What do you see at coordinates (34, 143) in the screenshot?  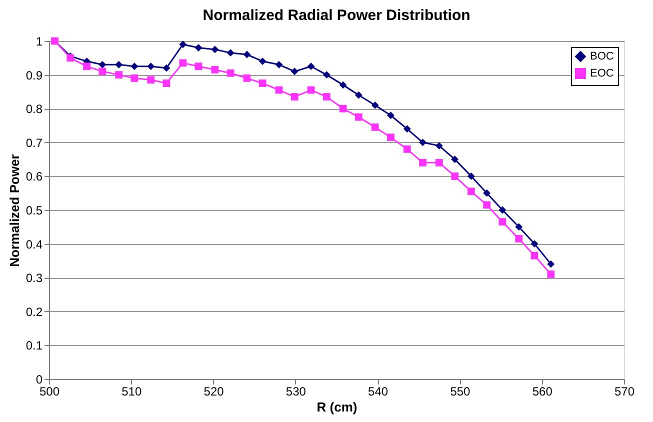 I see `y-tick-label: 0.7` at bounding box center [34, 143].